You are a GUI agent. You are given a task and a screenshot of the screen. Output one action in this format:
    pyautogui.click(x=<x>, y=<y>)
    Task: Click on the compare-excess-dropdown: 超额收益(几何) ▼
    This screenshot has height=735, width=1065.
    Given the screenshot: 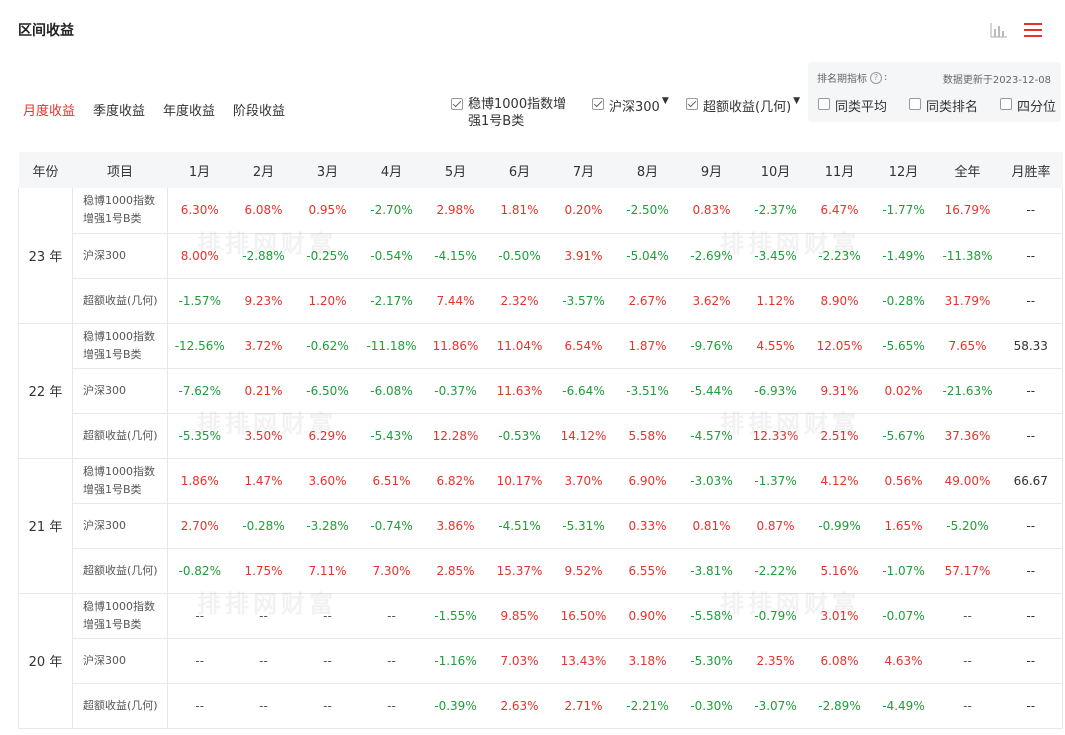 What is the action you would take?
    pyautogui.click(x=743, y=105)
    